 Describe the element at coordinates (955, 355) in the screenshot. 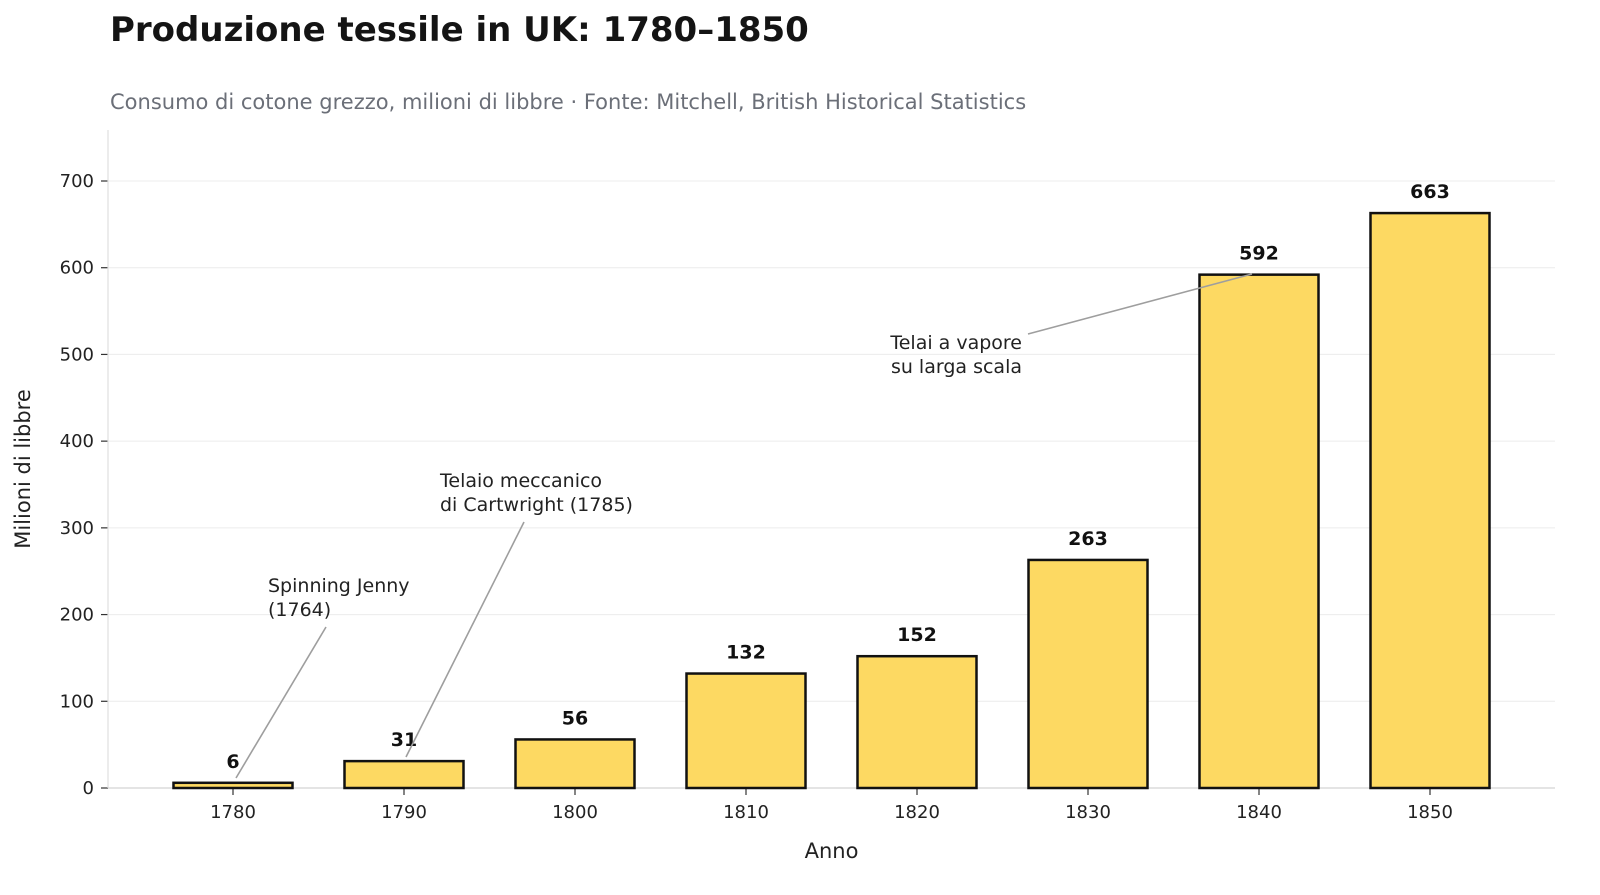

I see `annotation-text: Telai a vapore su larga scala` at that location.